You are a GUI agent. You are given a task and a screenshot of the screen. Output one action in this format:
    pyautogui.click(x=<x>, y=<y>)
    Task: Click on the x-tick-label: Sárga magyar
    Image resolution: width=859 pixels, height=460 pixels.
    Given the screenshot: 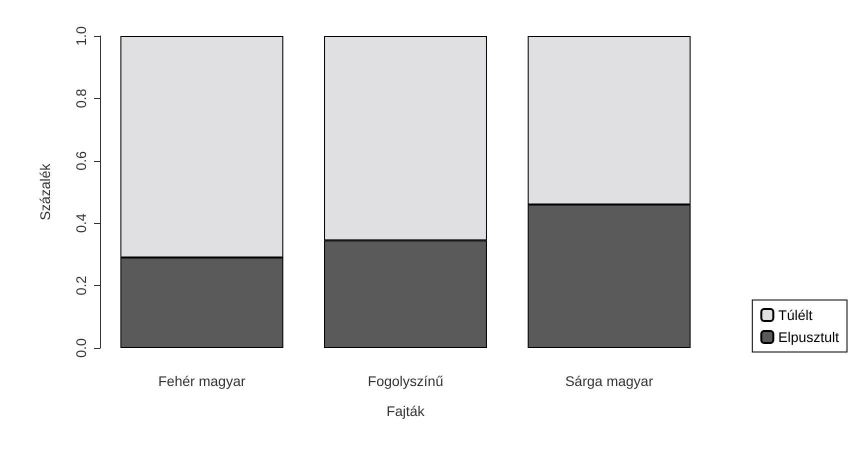 What is the action you would take?
    pyautogui.click(x=609, y=381)
    